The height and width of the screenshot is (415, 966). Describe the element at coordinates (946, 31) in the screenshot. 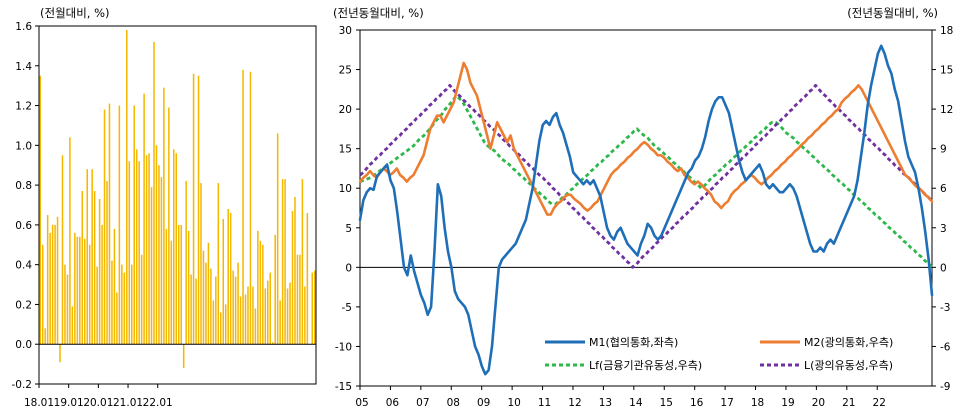

I see `right-right-y-tick-label: 18` at that location.